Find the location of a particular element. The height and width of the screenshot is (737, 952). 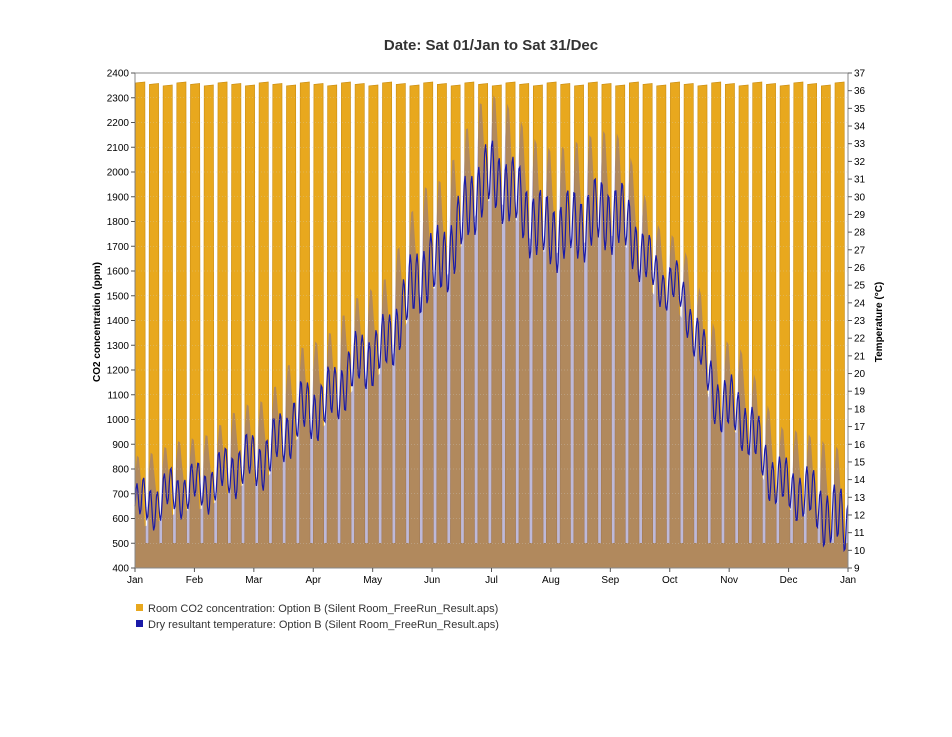

y-right-tick-label: 24 is located at coordinates (860, 303).